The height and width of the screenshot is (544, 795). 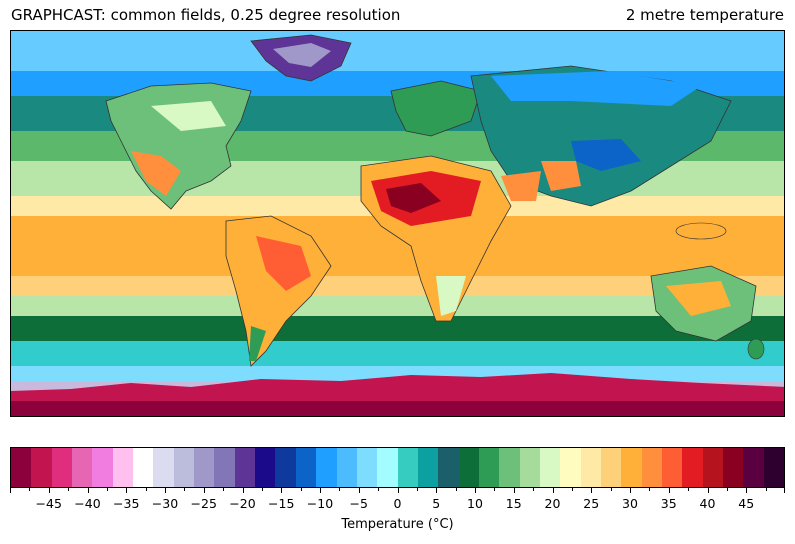 What do you see at coordinates (436, 108) in the screenshot?
I see `europe` at bounding box center [436, 108].